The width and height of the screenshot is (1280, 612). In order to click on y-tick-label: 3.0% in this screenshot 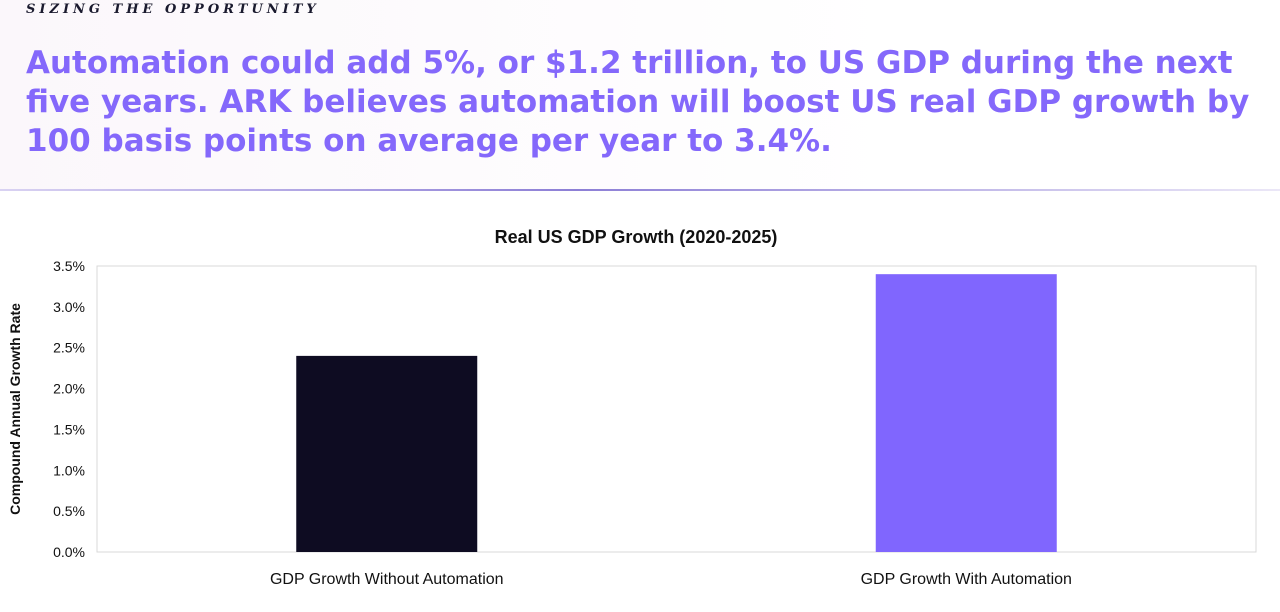, I will do `click(69, 307)`.